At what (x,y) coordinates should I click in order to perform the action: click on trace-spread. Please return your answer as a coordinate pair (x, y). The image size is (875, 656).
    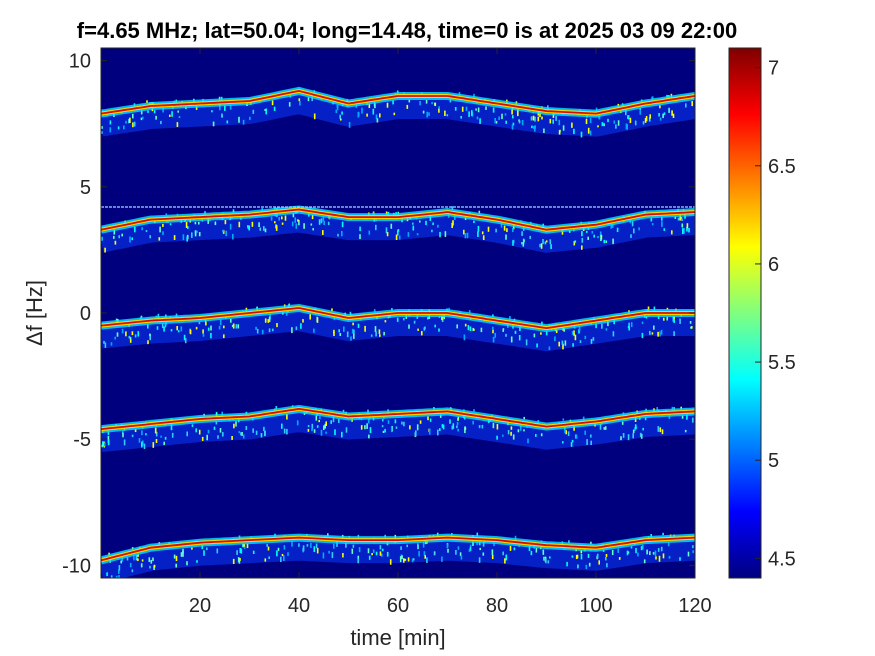
    Looking at the image, I should click on (398, 429).